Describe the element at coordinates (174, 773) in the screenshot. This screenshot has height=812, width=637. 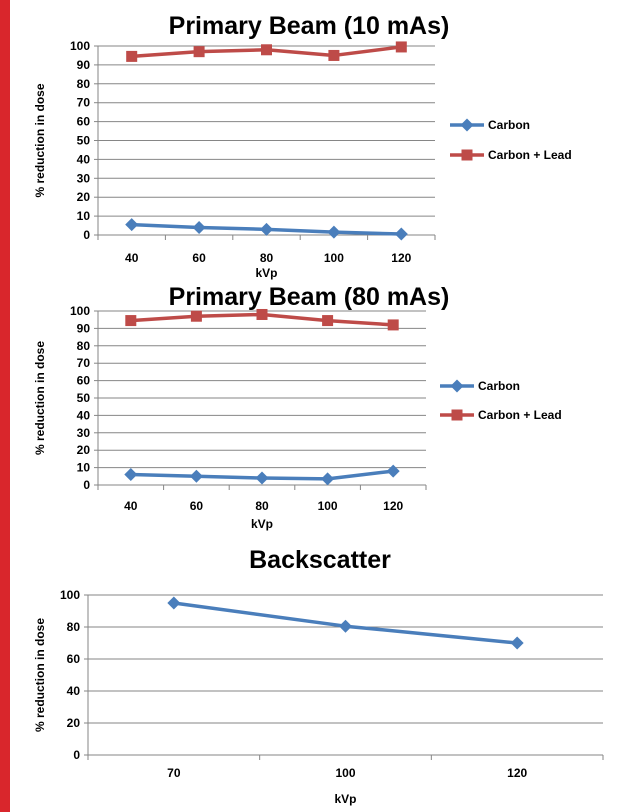
I see `x-tick-label: 70` at that location.